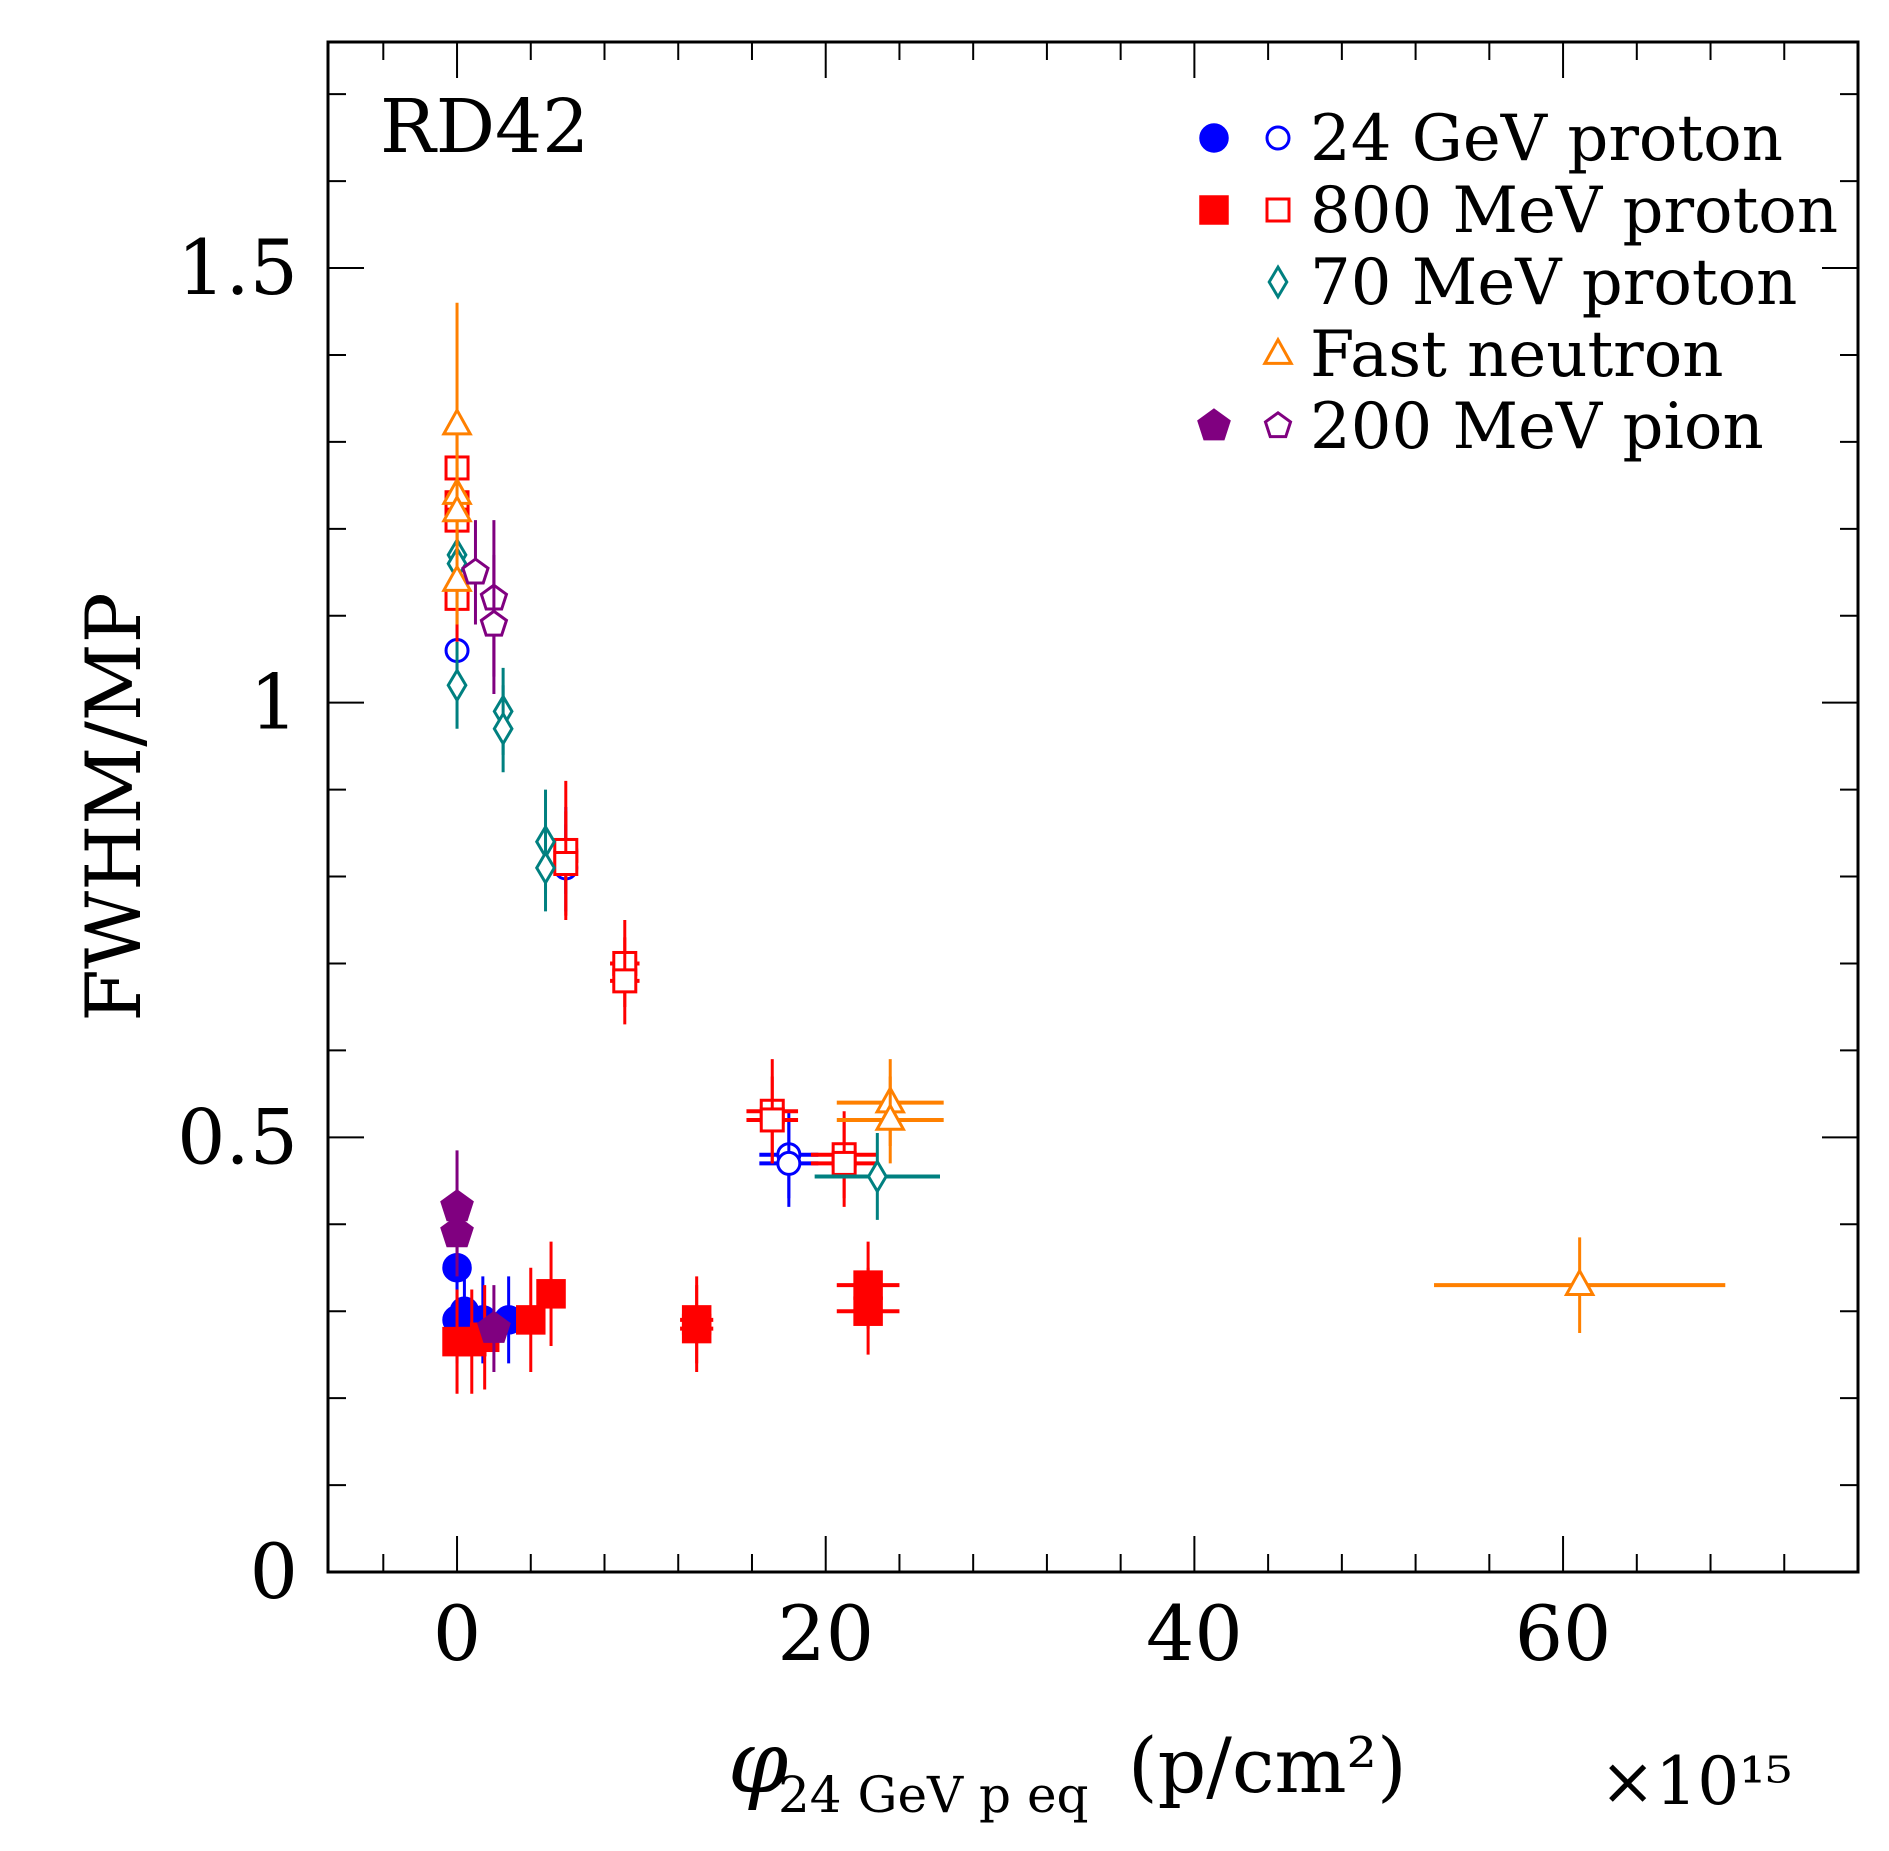 The height and width of the screenshot is (1851, 1889). What do you see at coordinates (1537, 427) in the screenshot?
I see `legend-label: 200 MeV pion` at bounding box center [1537, 427].